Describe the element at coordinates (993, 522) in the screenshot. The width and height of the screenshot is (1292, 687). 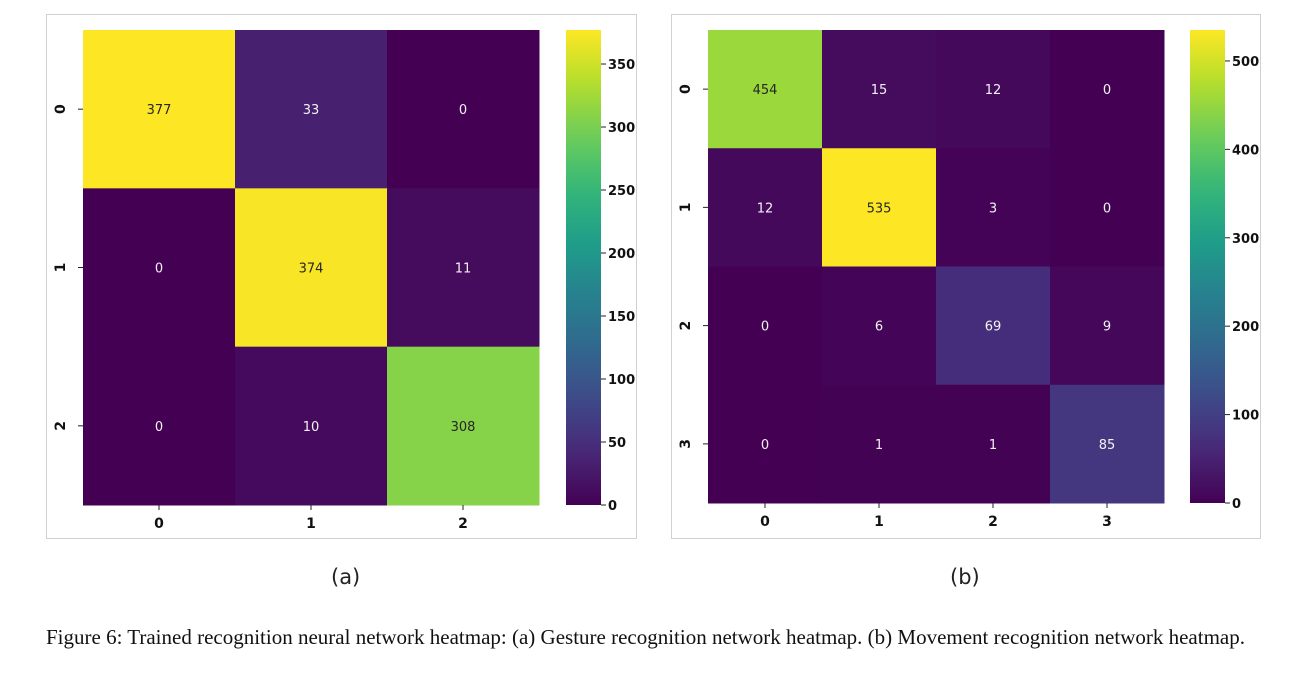
I see `heatmap-b-x-tick-label-2: 2` at that location.